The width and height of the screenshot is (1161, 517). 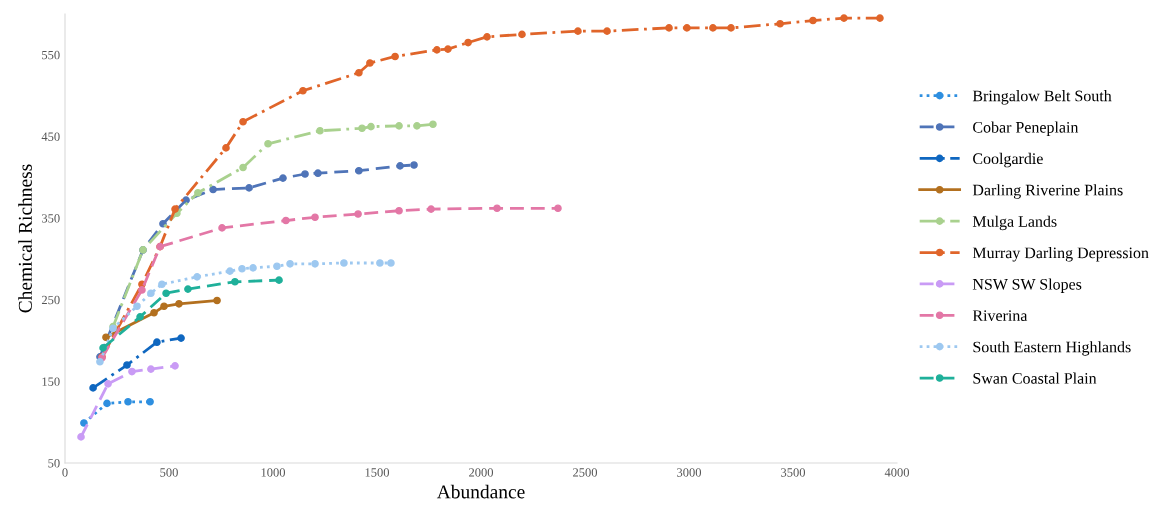 I want to click on x-tick-label: 2500, so click(x=585, y=472).